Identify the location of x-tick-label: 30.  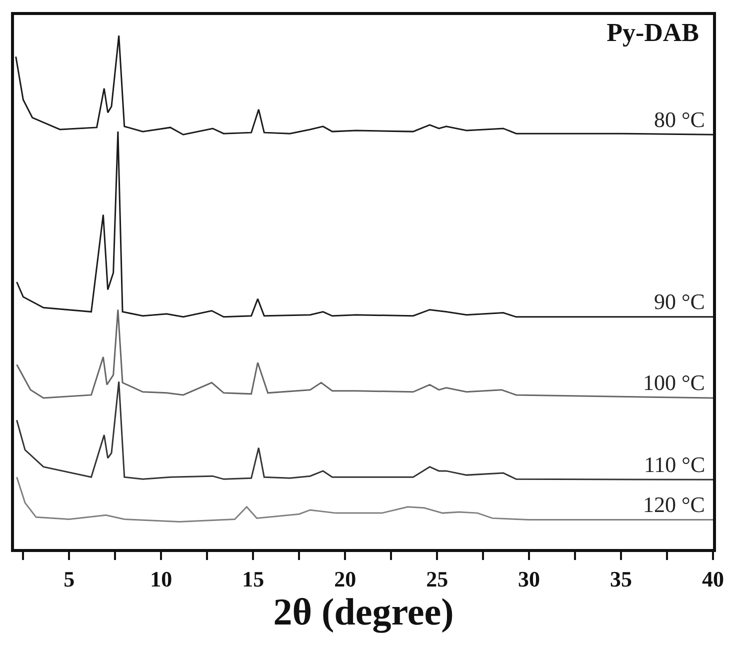
(529, 579).